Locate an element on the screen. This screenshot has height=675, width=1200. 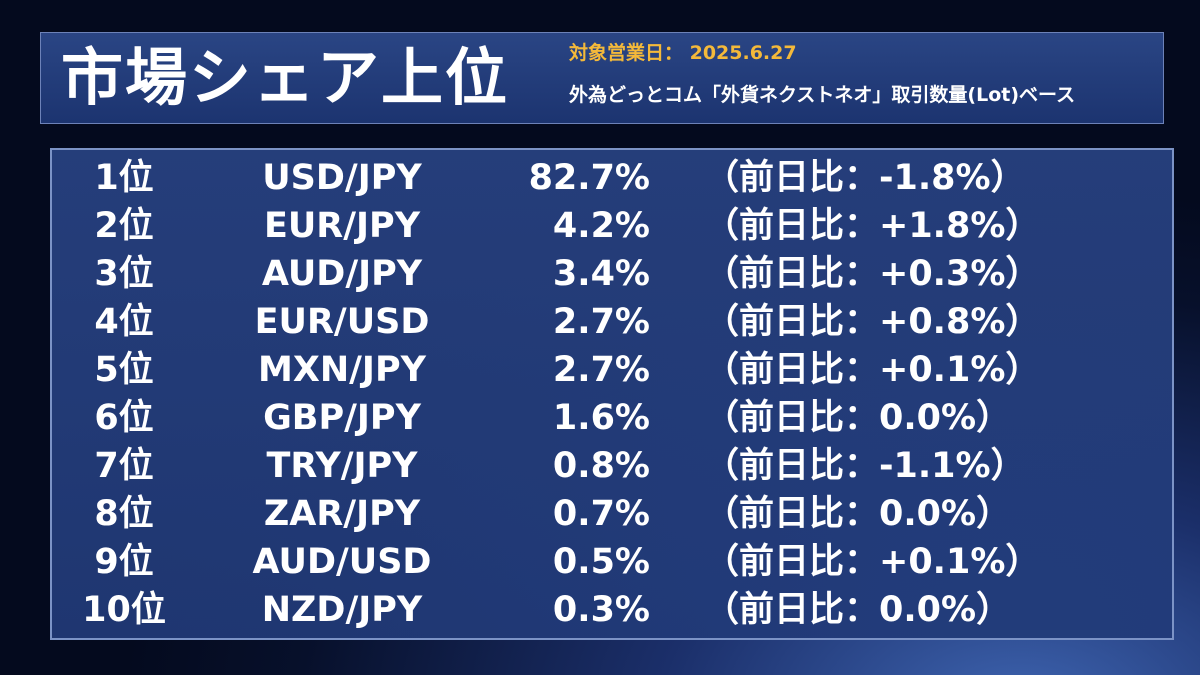
market-share-cell: 82.7% is located at coordinates (589, 178).